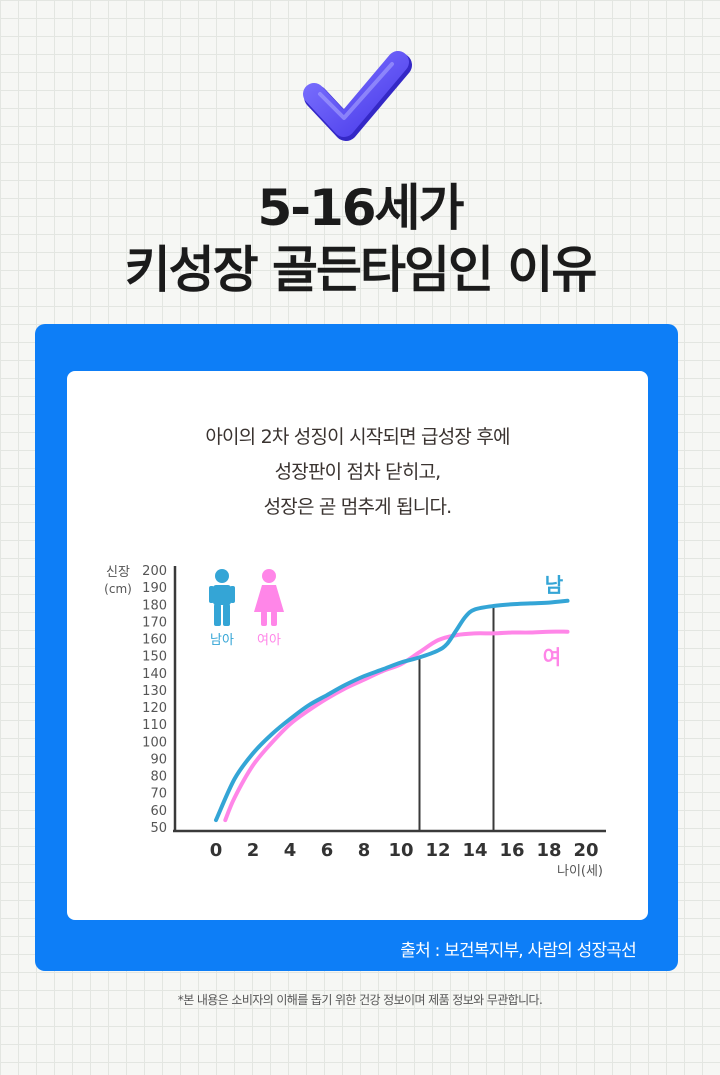  Describe the element at coordinates (585, 850) in the screenshot. I see `x-tick-label: 20` at that location.